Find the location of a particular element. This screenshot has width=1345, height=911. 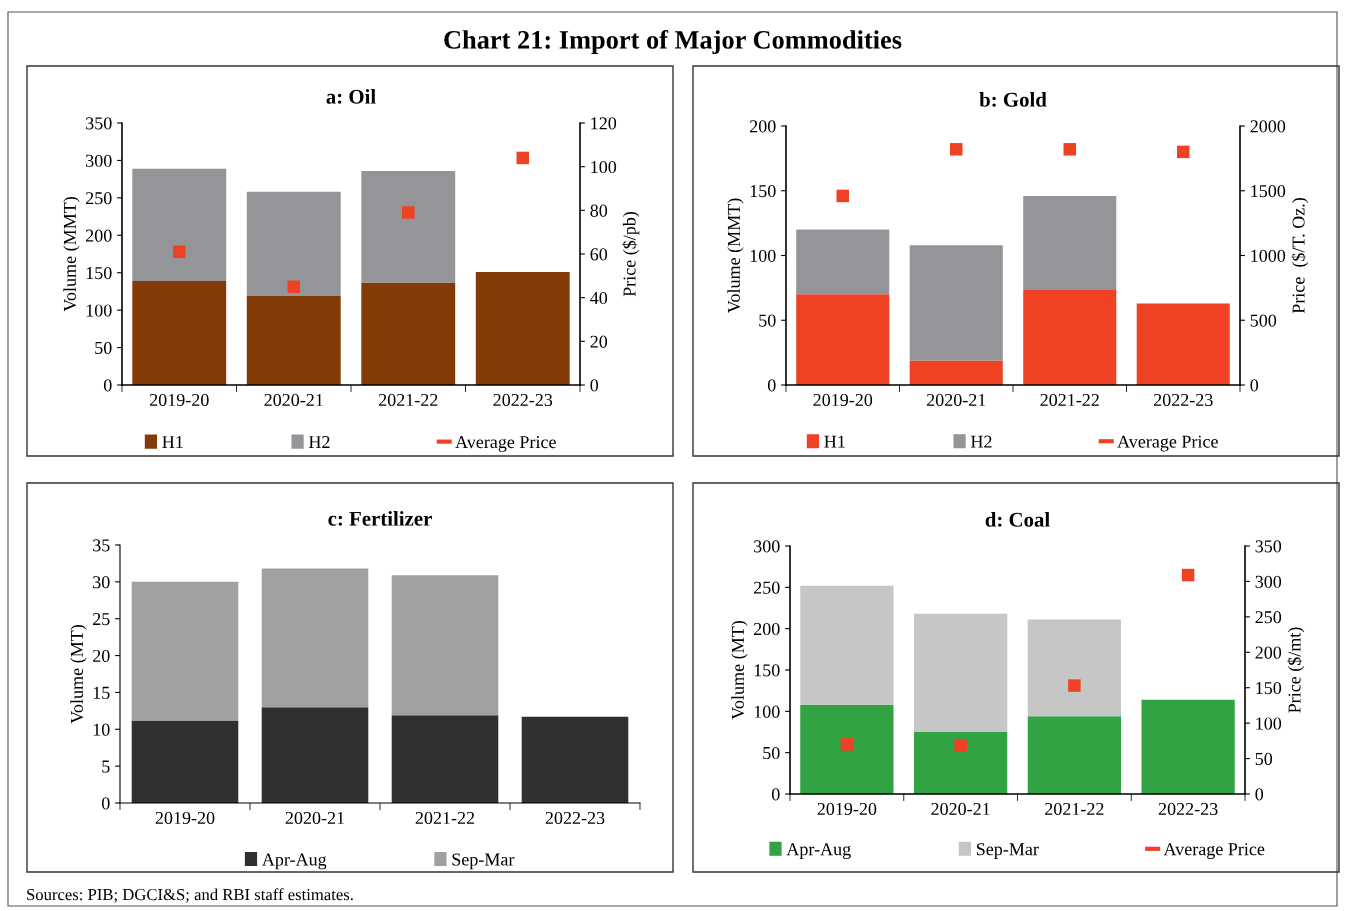

y2-tick-label: 2000 is located at coordinates (1268, 126).